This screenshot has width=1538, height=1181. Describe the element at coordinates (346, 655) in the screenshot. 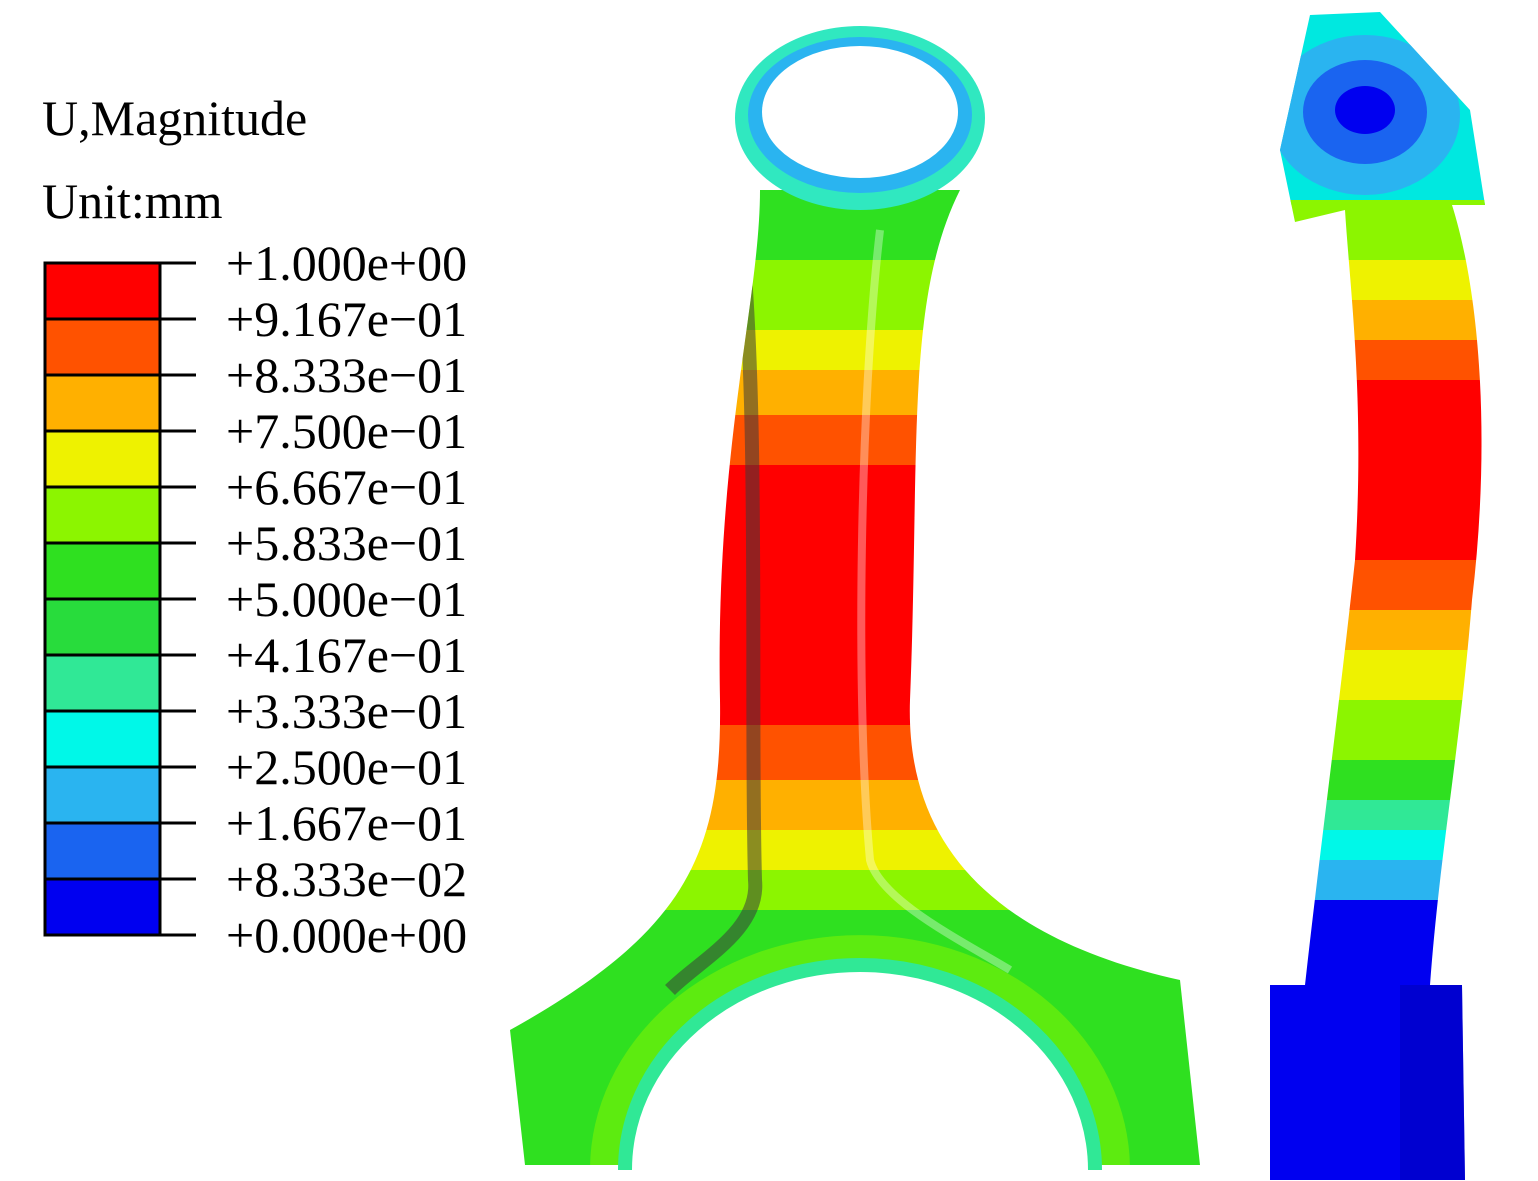

I see `legend-label: +4.167e−01` at that location.